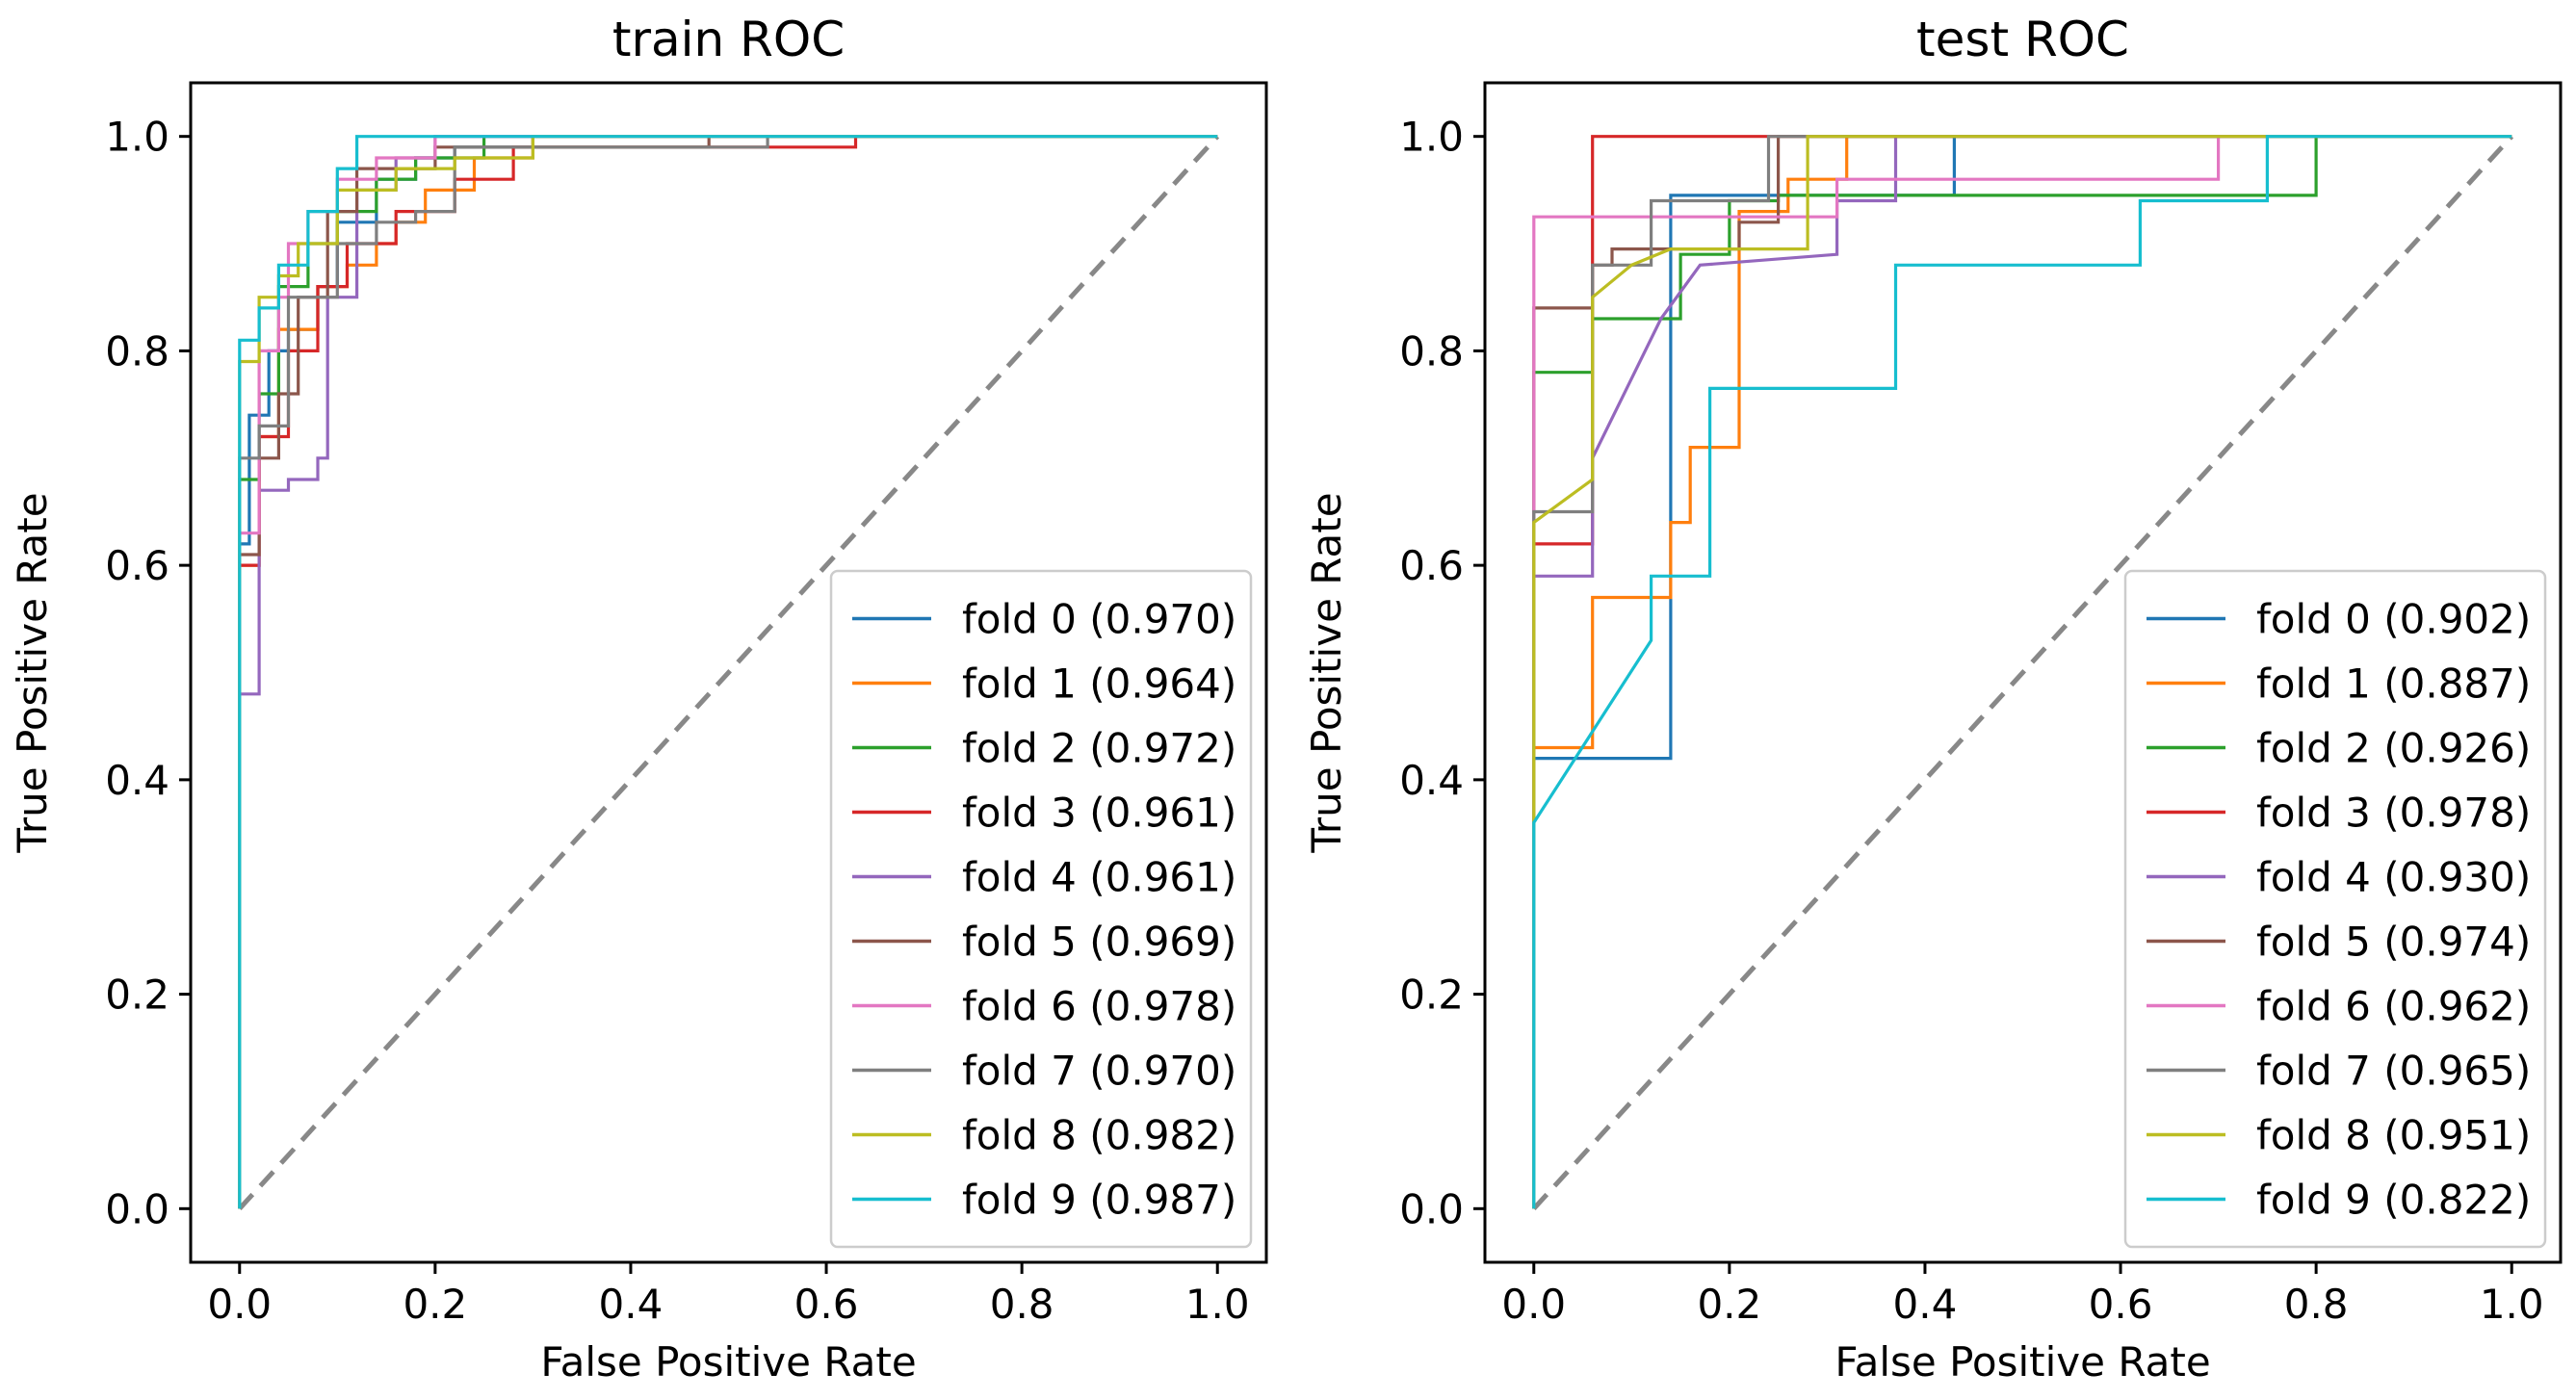 This screenshot has height=1399, width=2576. I want to click on chart-title: train ROC, so click(728, 40).